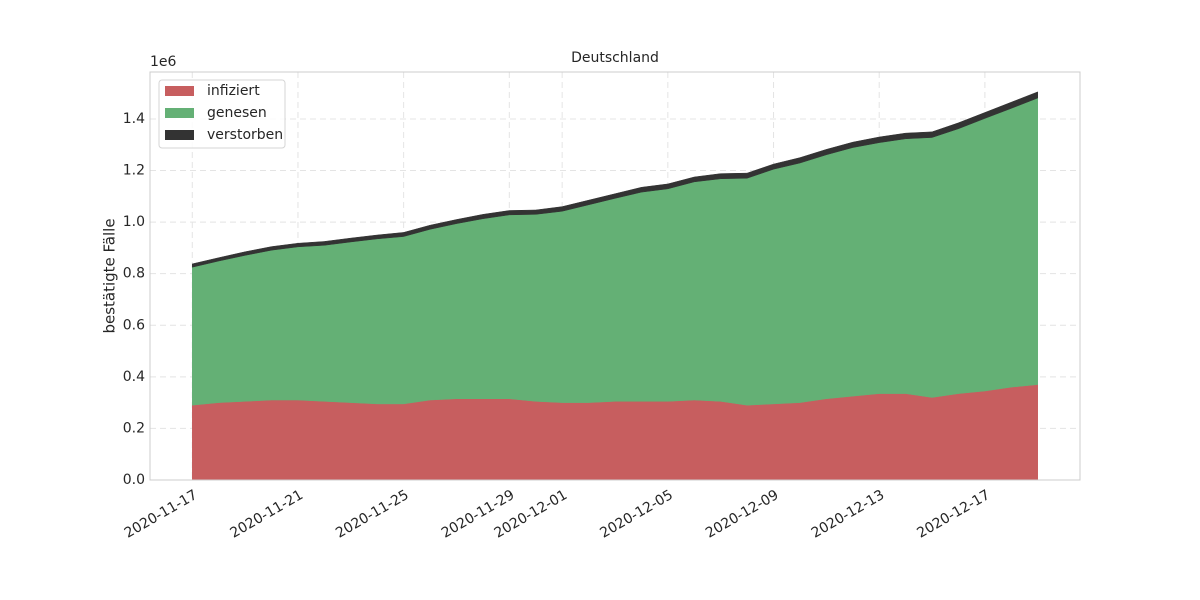  I want to click on chart-title: Deutschland, so click(615, 58).